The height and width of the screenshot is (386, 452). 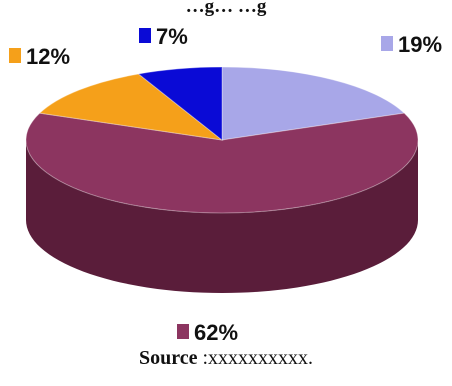 I want to click on slice-label-12%: 12%, so click(x=48, y=56).